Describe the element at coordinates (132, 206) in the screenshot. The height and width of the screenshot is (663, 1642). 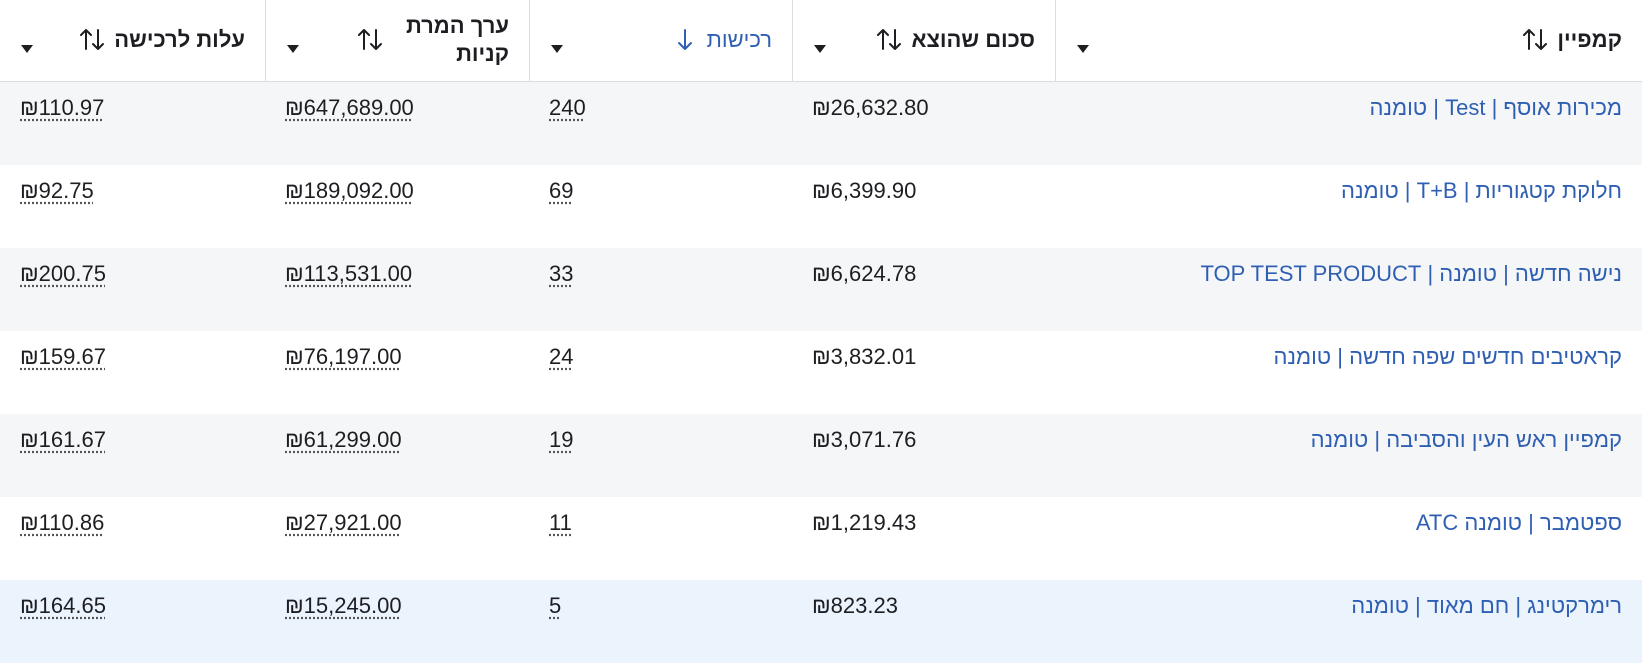
I see `metric-cell: ₪92.75` at that location.